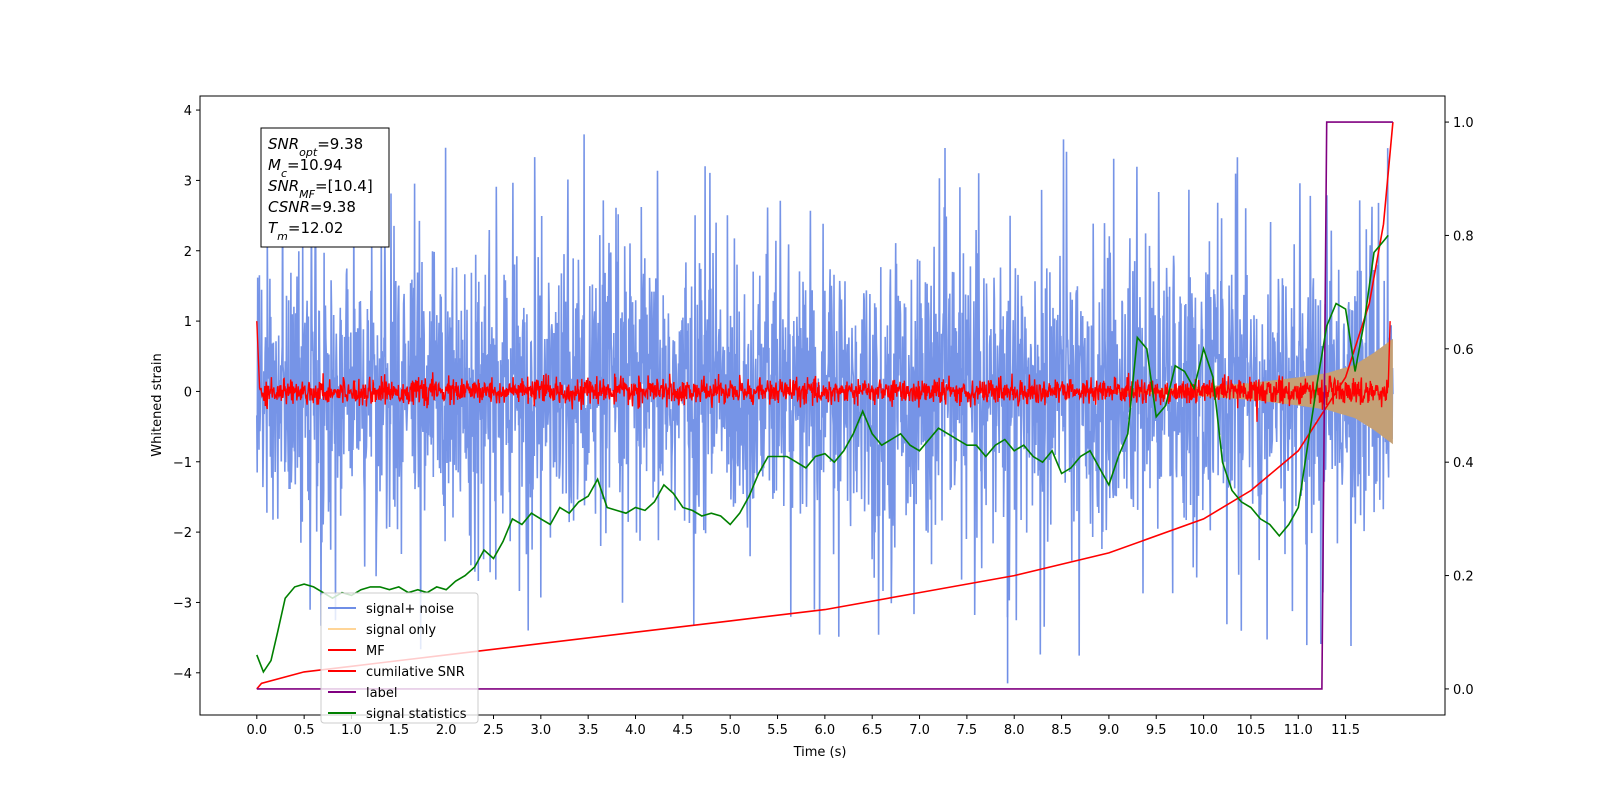  Describe the element at coordinates (188, 181) in the screenshot. I see `y-tick-label: 3` at that location.